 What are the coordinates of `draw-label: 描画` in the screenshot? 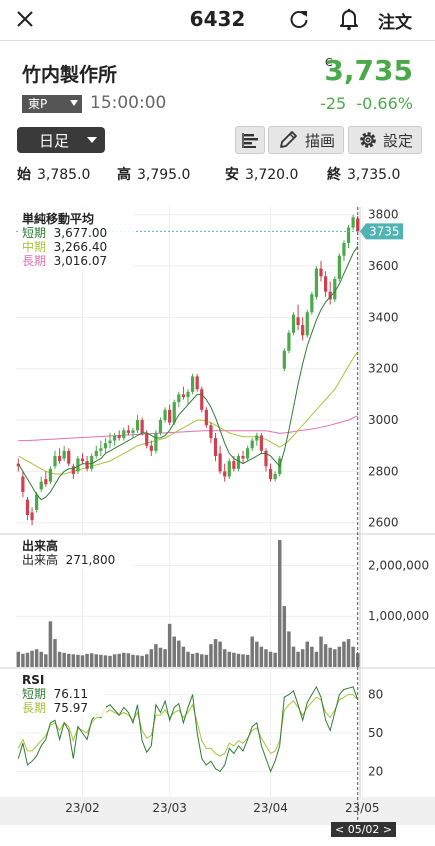 It's located at (320, 141).